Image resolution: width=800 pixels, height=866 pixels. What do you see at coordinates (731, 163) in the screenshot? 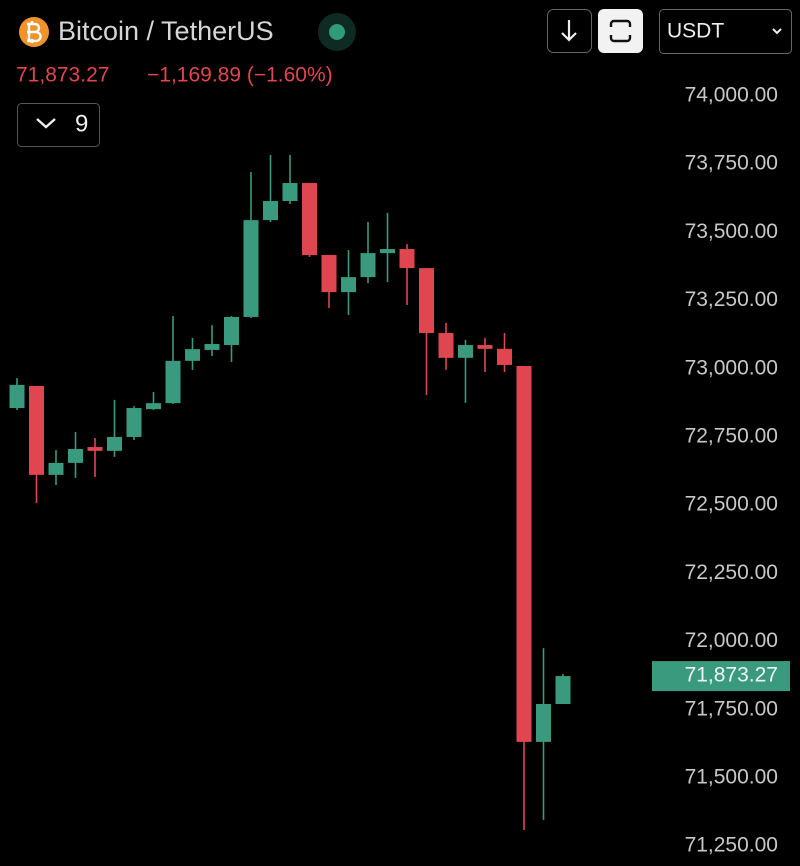
I see `y-tick-label: 73,750.00` at bounding box center [731, 163].